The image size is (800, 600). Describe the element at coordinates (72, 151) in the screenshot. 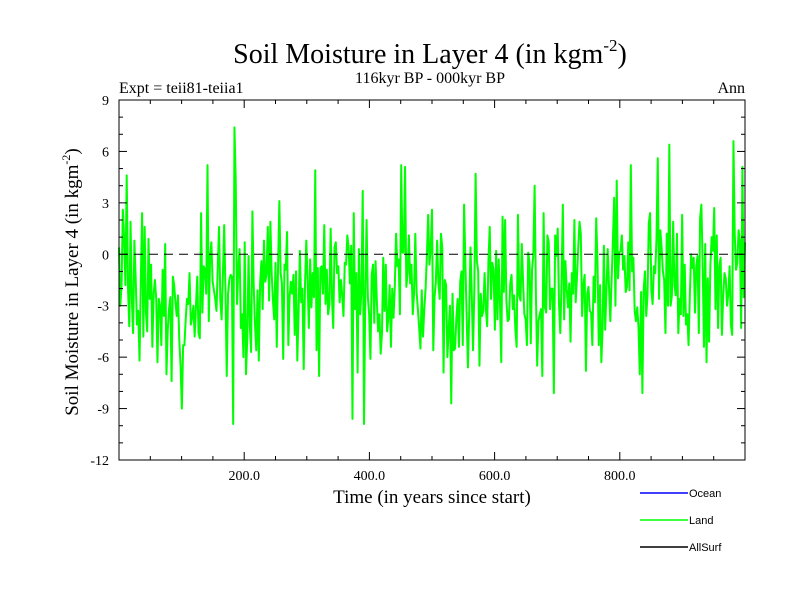

I see `y-axis-label-suffix: )` at that location.